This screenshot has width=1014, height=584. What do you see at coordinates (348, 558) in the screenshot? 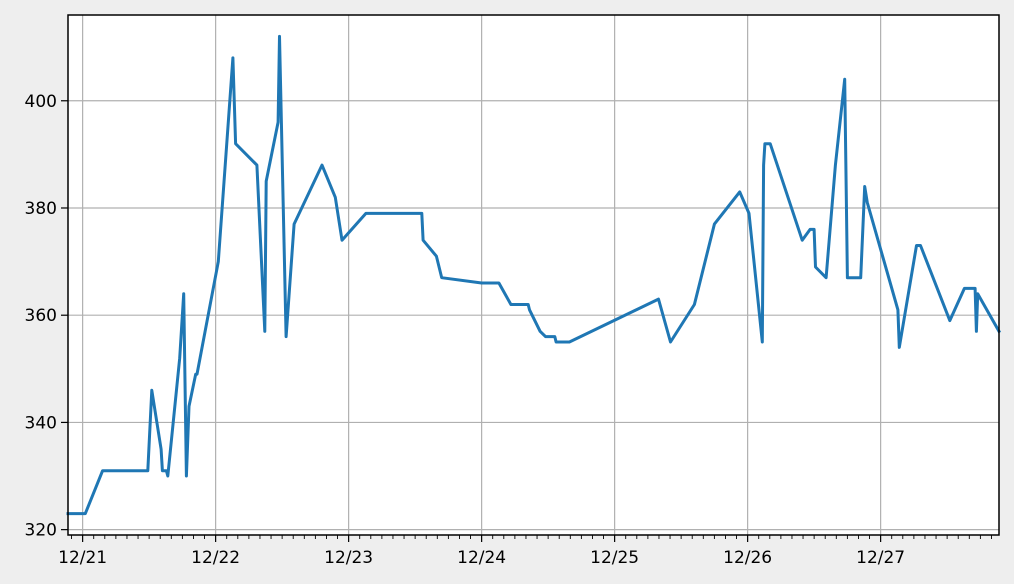
I see `x-tick-label: 12/23` at bounding box center [348, 558].